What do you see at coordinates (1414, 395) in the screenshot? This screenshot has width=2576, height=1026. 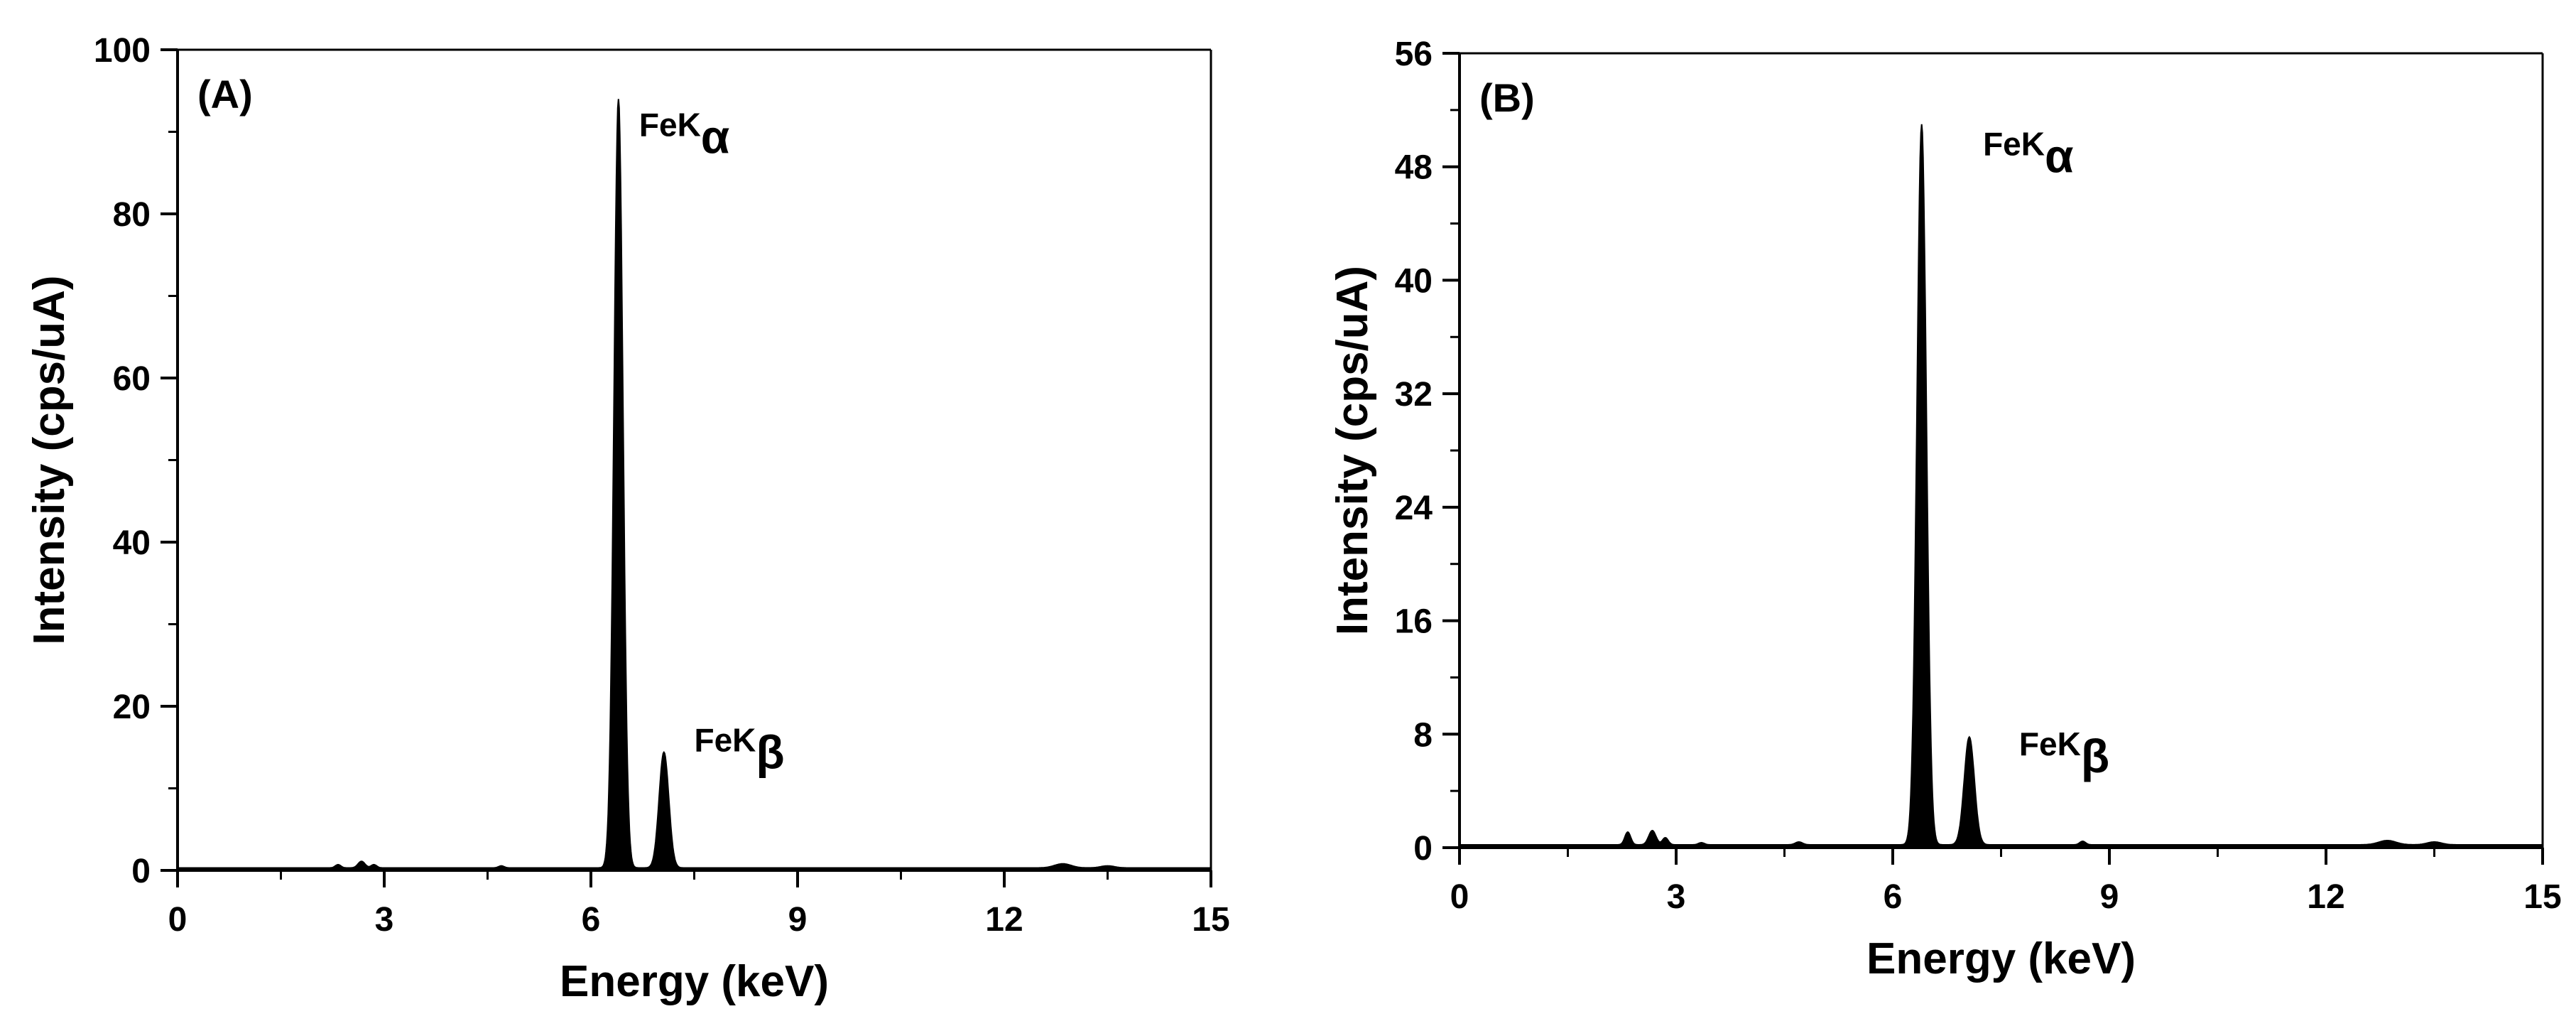 I see `y-tick-label: 32` at bounding box center [1414, 395].